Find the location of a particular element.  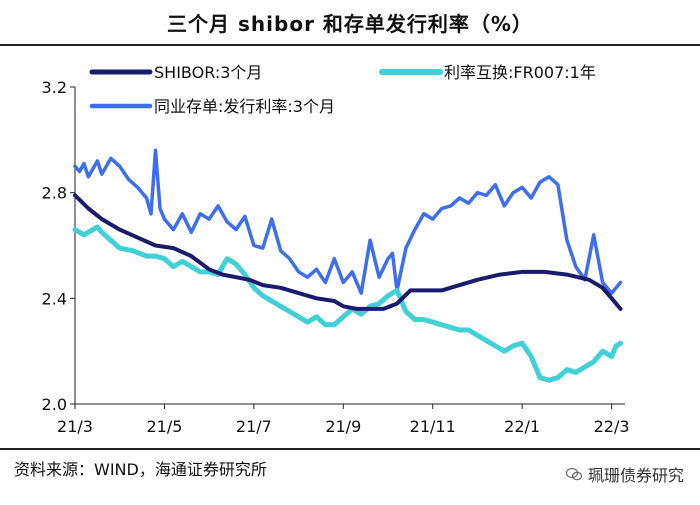

x-tick-label: 21/7 is located at coordinates (254, 426).